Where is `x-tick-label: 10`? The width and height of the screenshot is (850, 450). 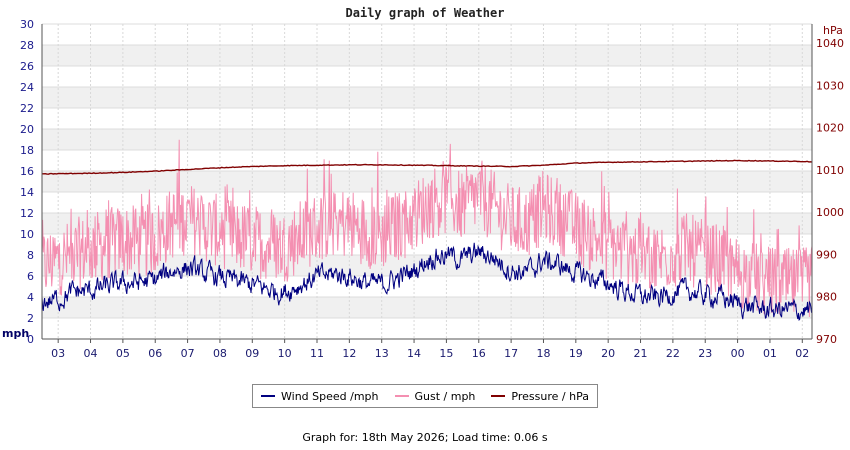
x-tick-label: 10 is located at coordinates (285, 353).